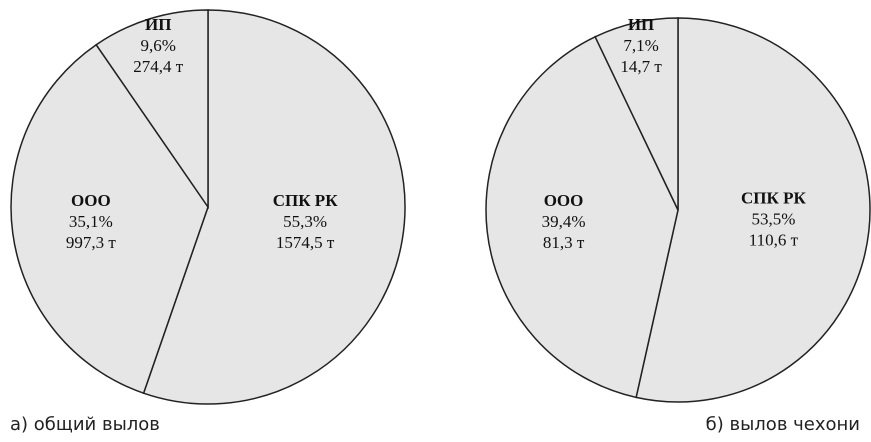 The image size is (871, 442). Describe the element at coordinates (85, 424) in the screenshot. I see `chart-caption: а) общий вылов` at that location.